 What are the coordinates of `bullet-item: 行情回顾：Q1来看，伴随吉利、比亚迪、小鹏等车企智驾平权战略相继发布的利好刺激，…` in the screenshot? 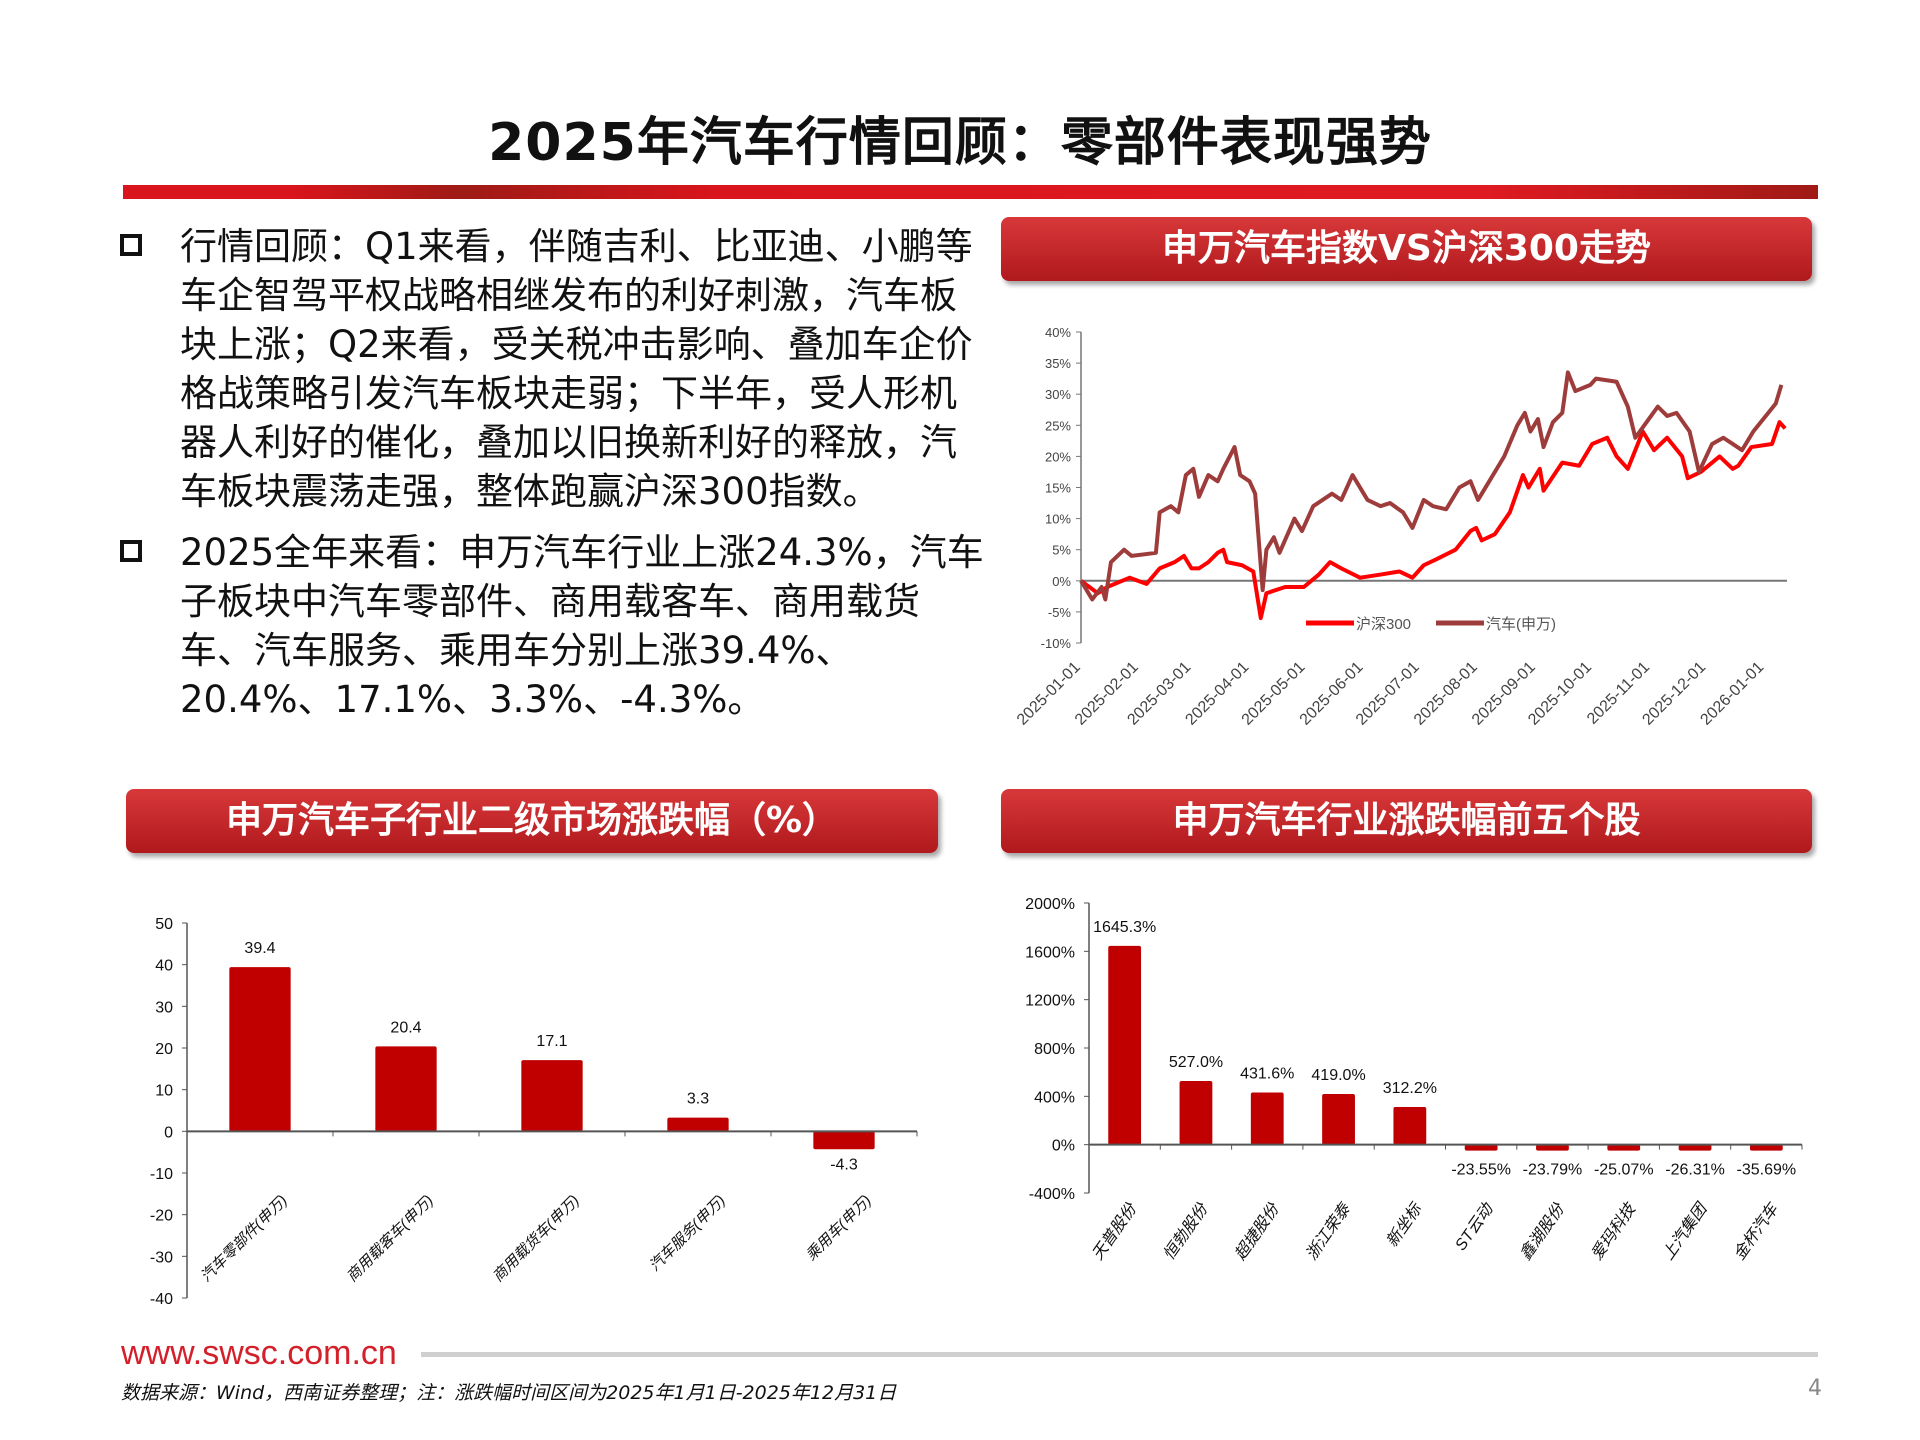 It's located at (555, 369).